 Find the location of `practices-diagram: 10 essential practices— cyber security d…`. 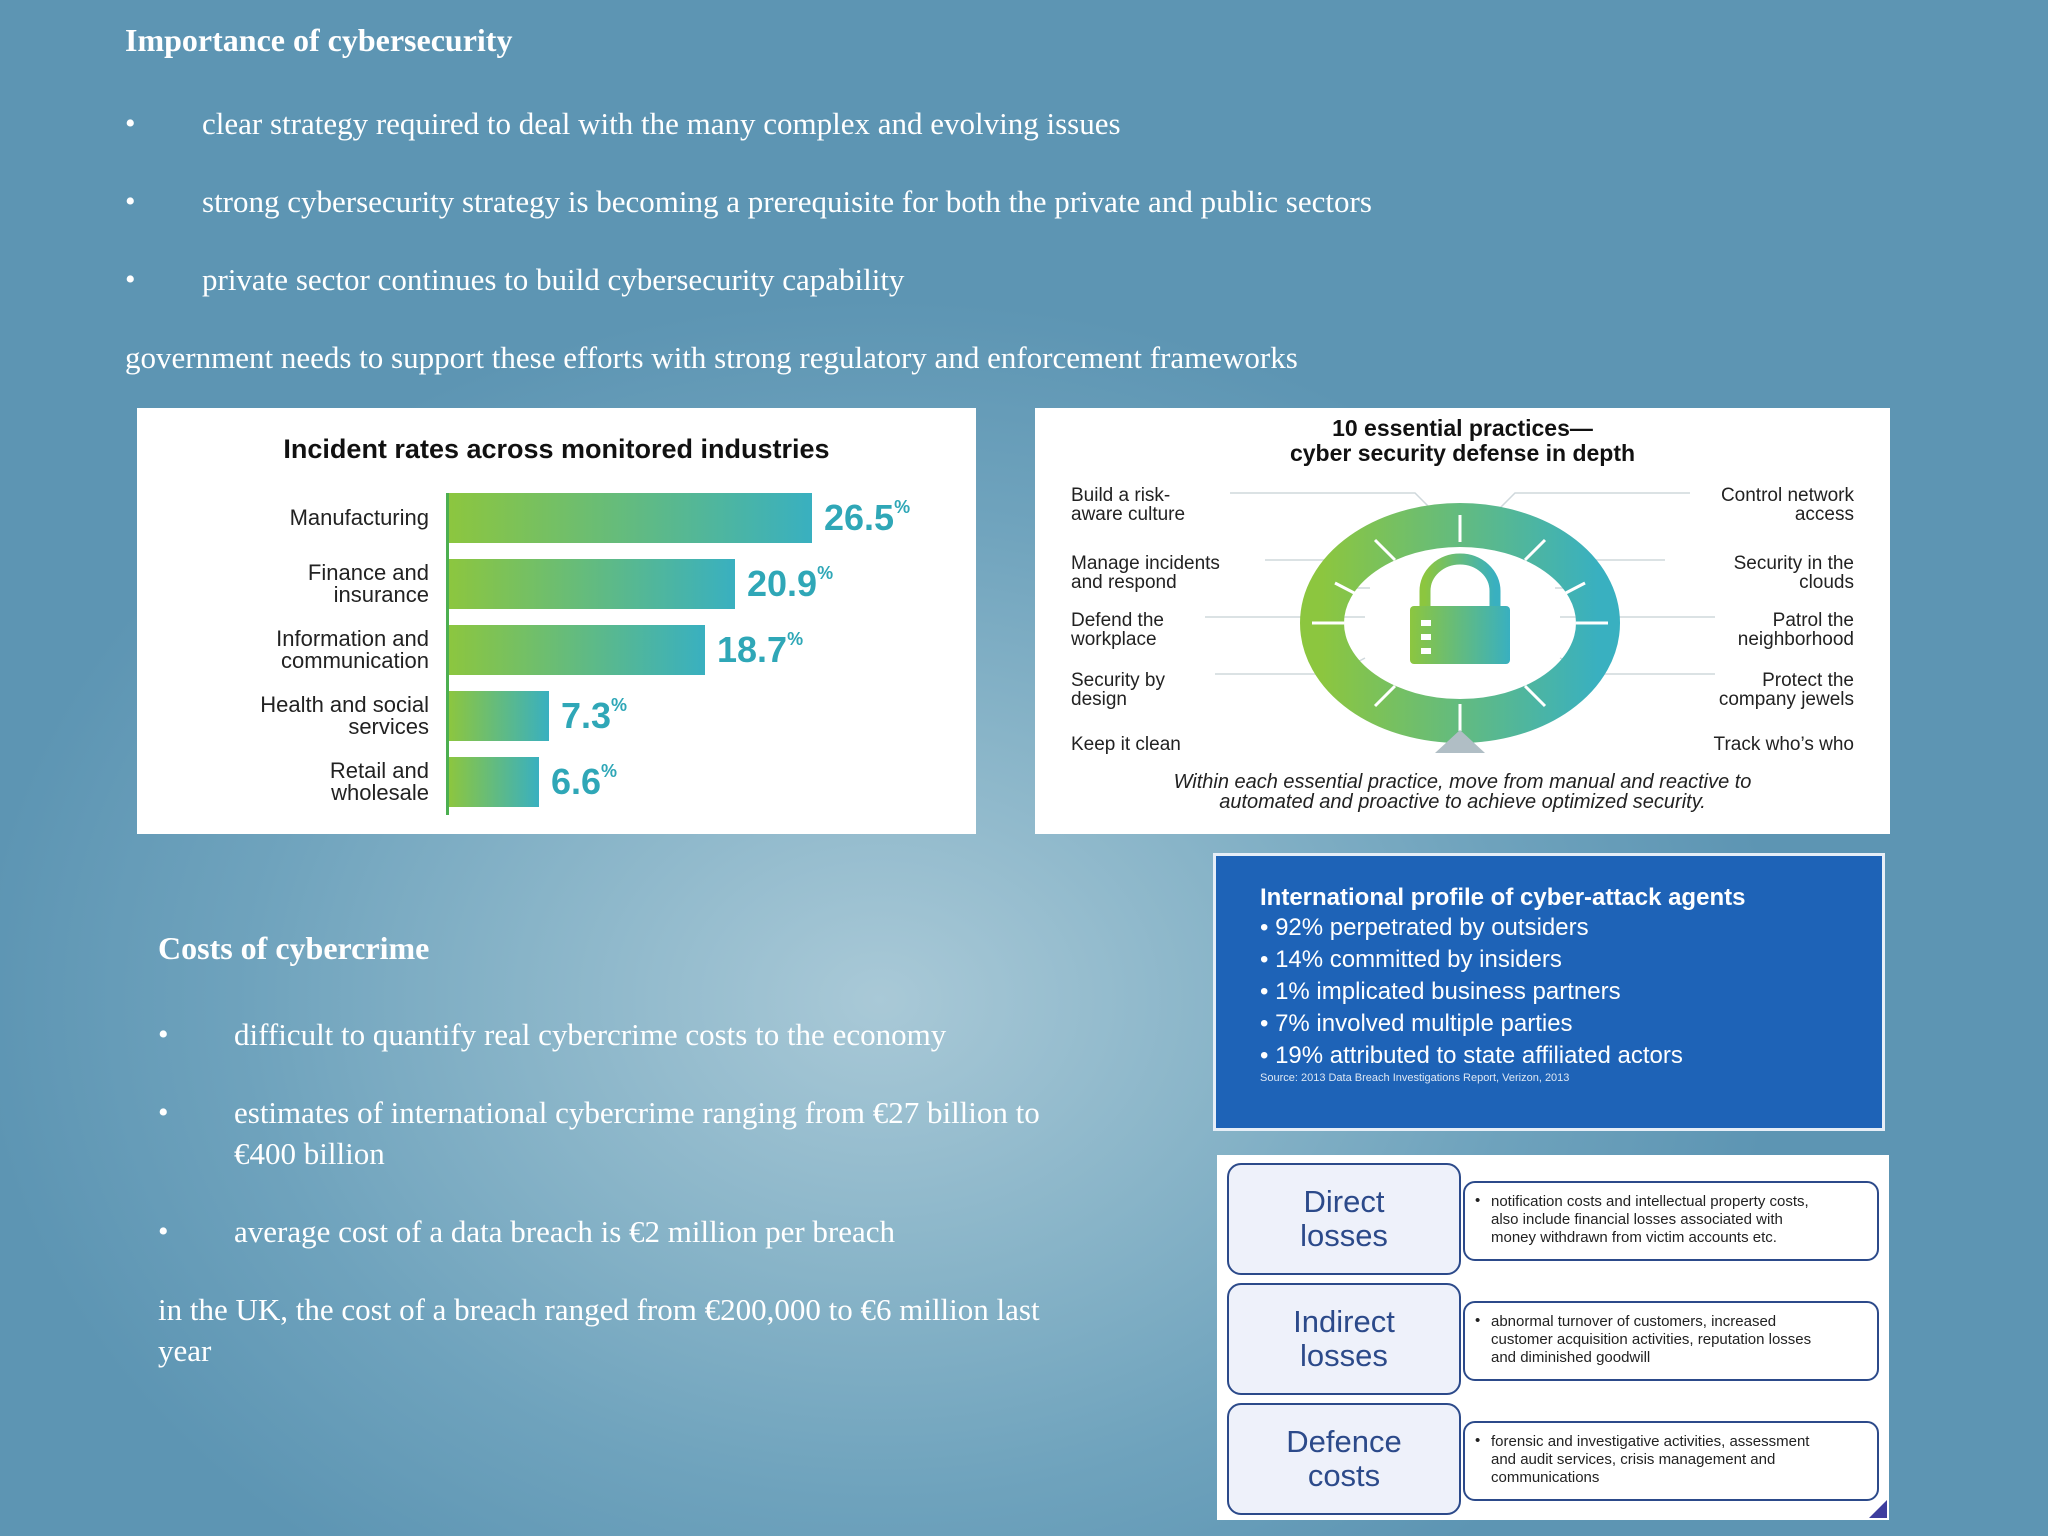

practices-diagram: 10 essential practices— cyber security d… is located at coordinates (1462, 621).